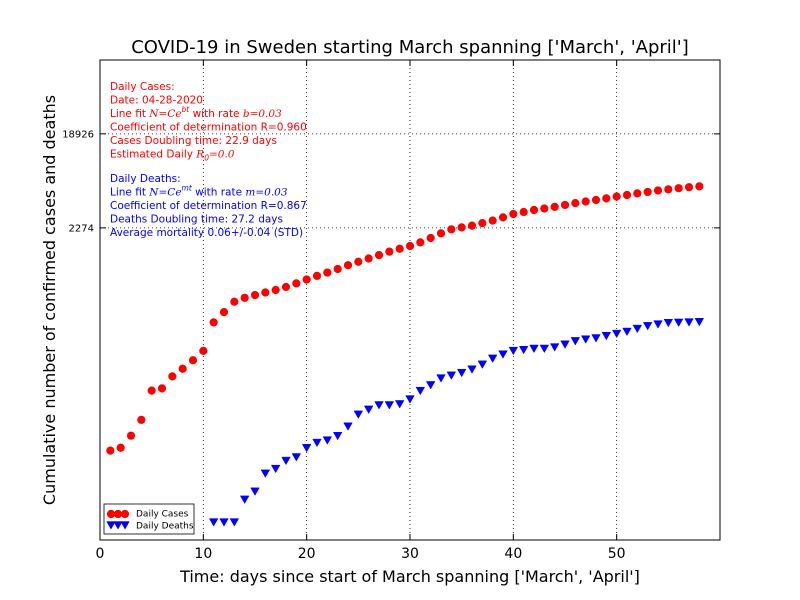 The height and width of the screenshot is (600, 800). Describe the element at coordinates (391, 181) in the screenshot. I see `y-axis-ticks: 2274 18926` at that location.